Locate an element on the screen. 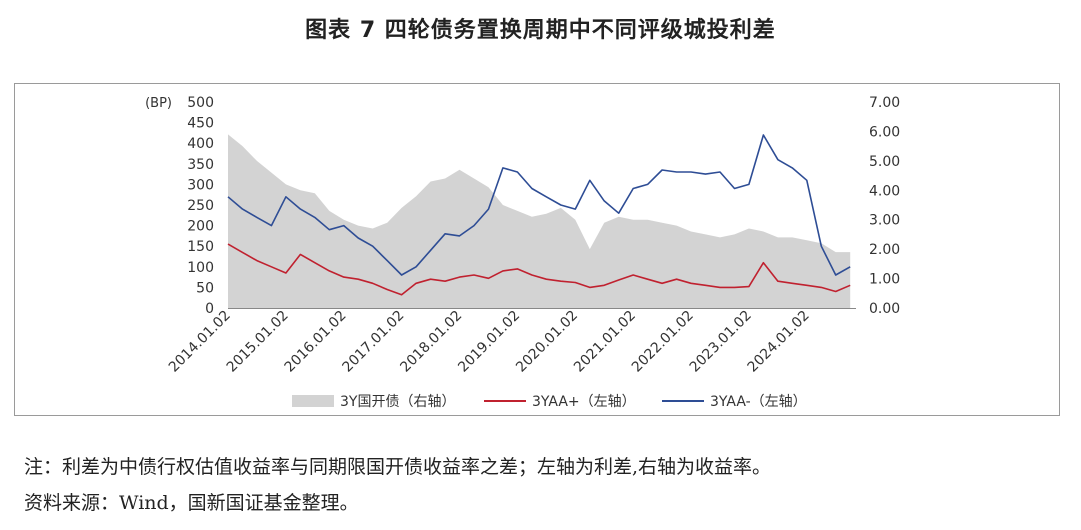 The image size is (1081, 530). line-series-aa-plus is located at coordinates (539, 269).